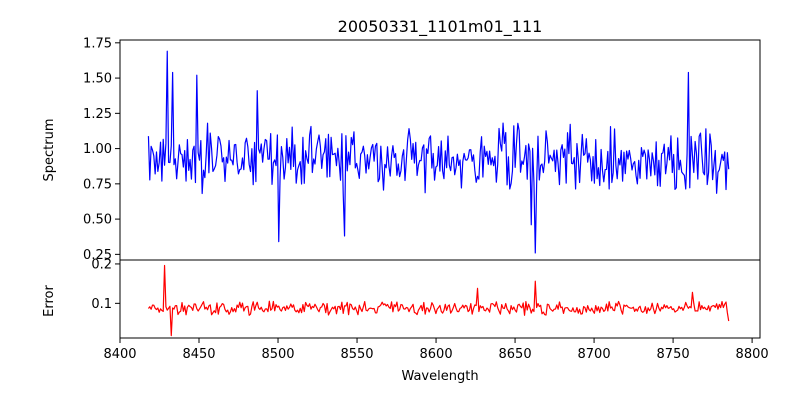 The height and width of the screenshot is (400, 800). I want to click on x-tick-label: 8700, so click(594, 354).